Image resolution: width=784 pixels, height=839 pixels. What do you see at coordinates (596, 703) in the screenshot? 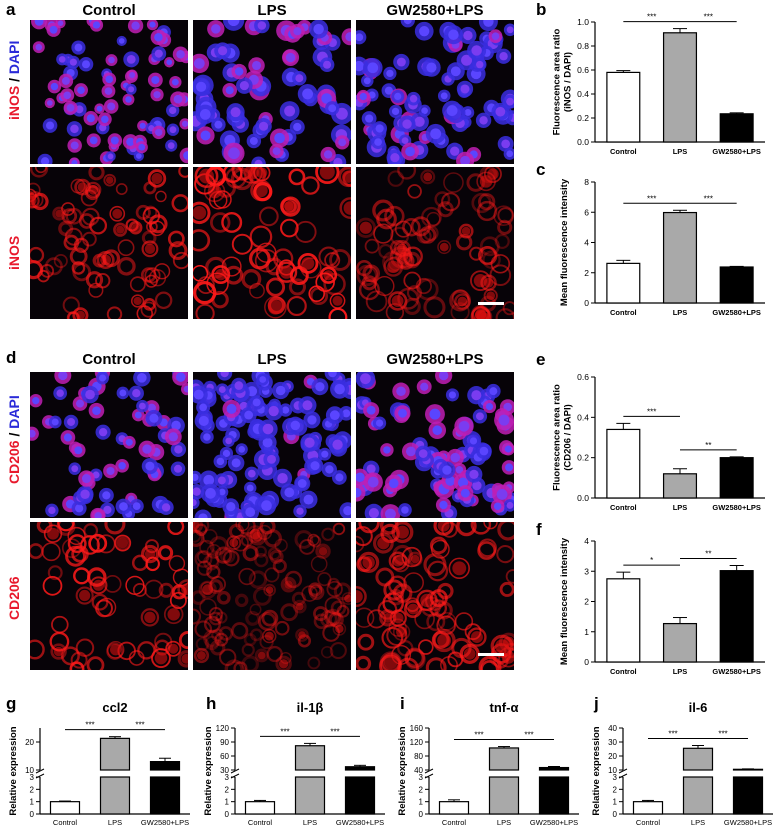
I see `panel-letter-j: j` at bounding box center [596, 703].